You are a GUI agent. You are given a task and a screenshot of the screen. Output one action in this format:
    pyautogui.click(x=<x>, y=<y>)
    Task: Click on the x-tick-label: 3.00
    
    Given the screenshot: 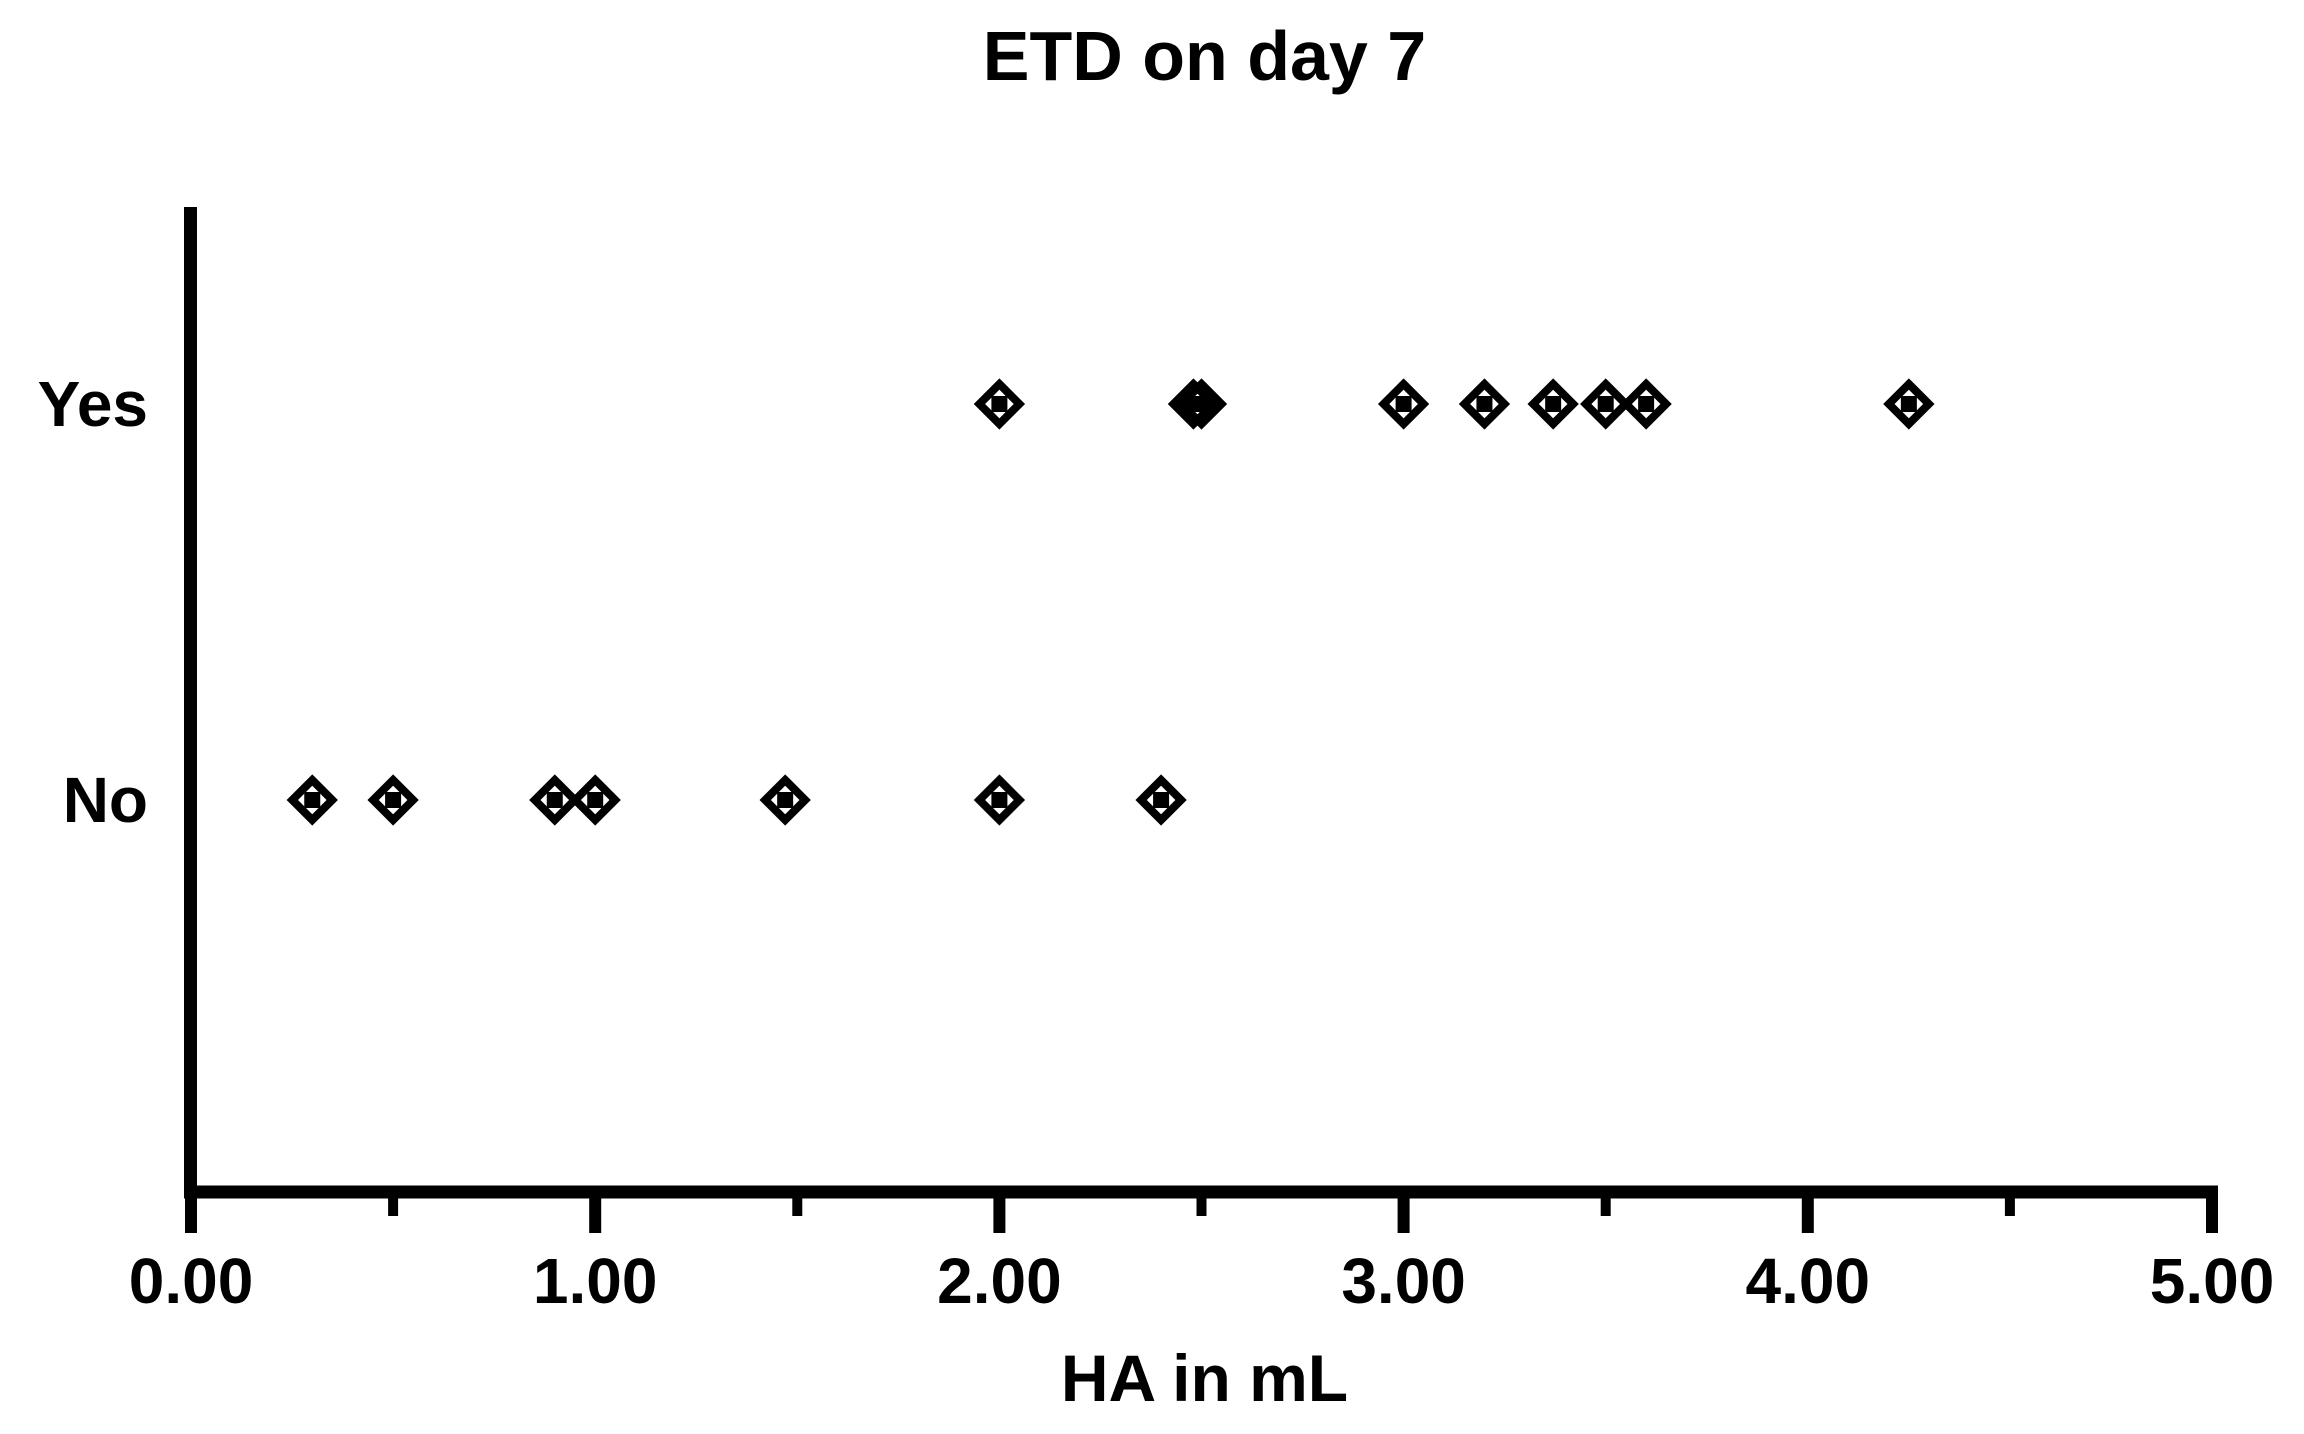 What is the action you would take?
    pyautogui.click(x=1403, y=1281)
    